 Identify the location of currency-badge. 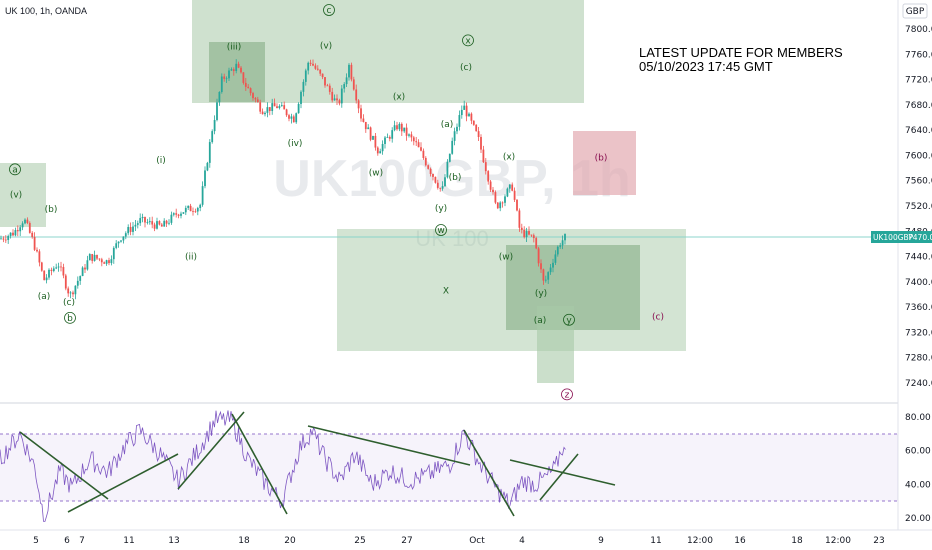
(915, 11).